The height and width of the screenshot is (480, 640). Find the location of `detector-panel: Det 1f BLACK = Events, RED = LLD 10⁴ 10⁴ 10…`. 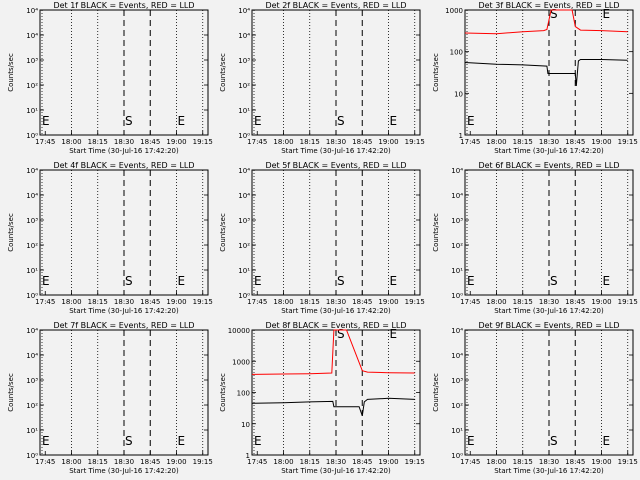

detector-panel: Det 1f BLACK = Events, RED = LLD 10⁴ 10⁴ 10… is located at coordinates (110, 78).